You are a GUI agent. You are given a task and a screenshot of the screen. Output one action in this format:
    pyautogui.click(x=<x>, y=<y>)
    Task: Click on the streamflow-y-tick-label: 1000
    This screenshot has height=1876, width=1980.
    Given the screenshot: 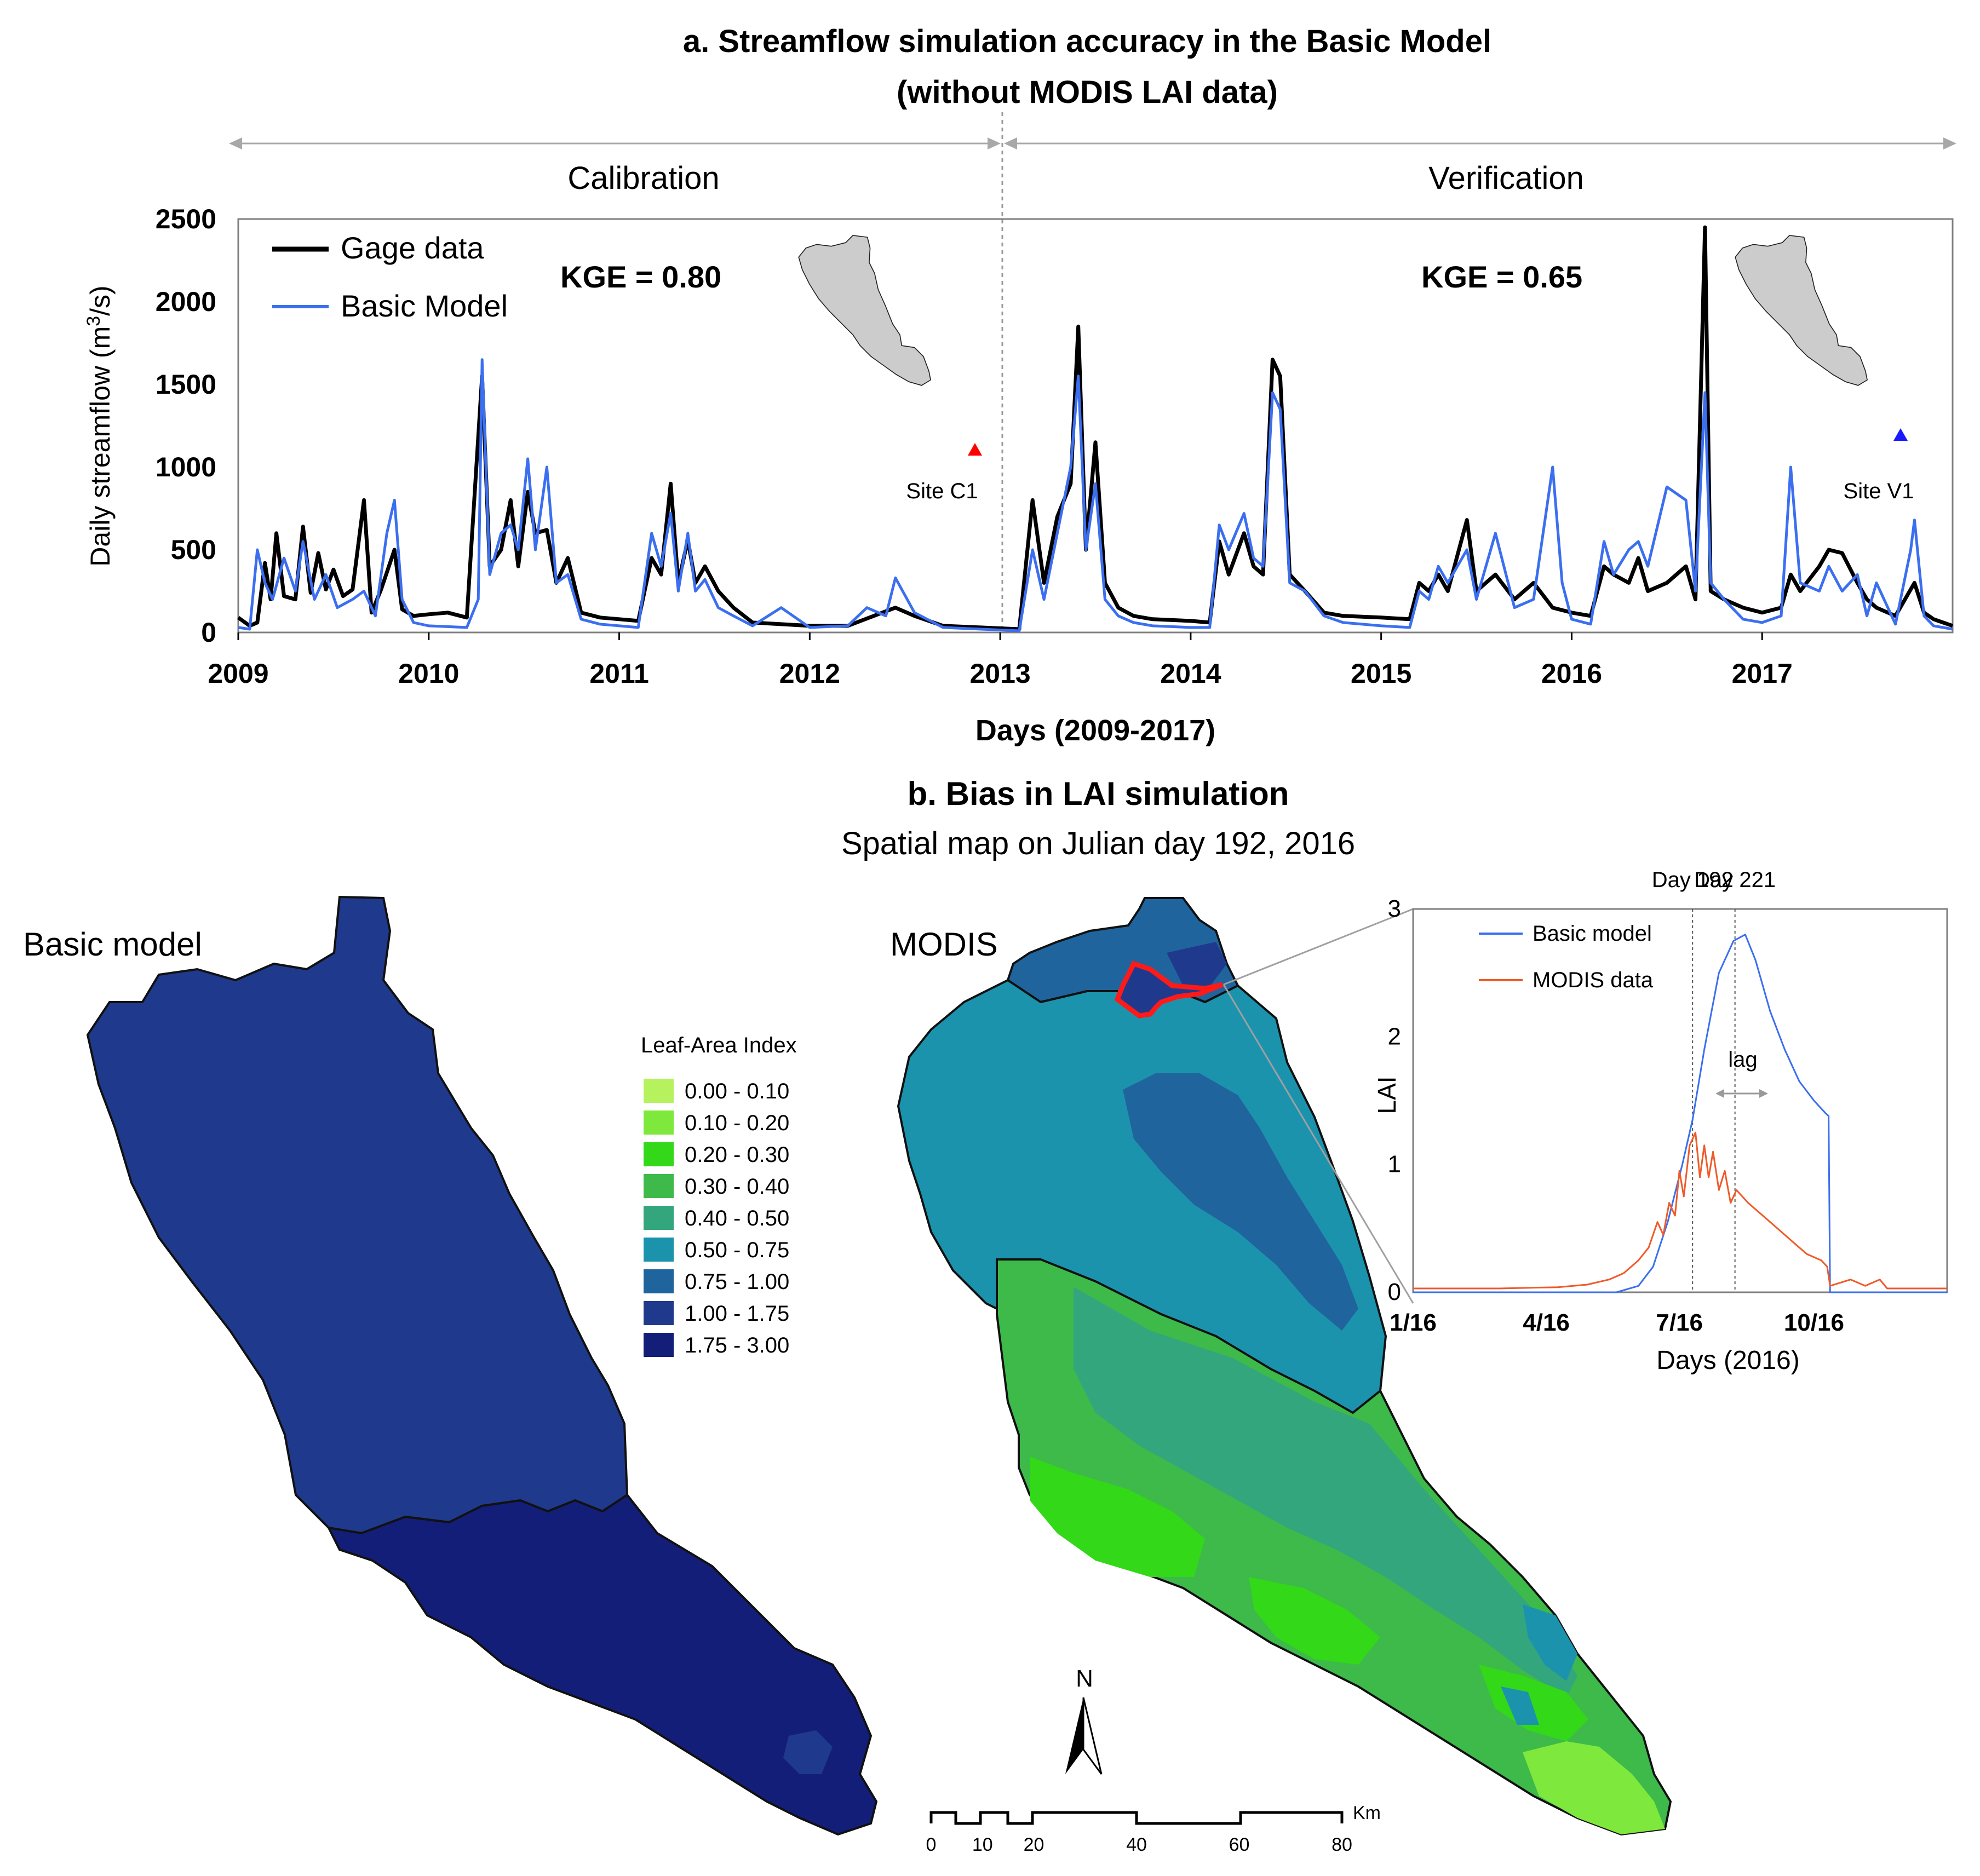 What is the action you would take?
    pyautogui.click(x=186, y=467)
    